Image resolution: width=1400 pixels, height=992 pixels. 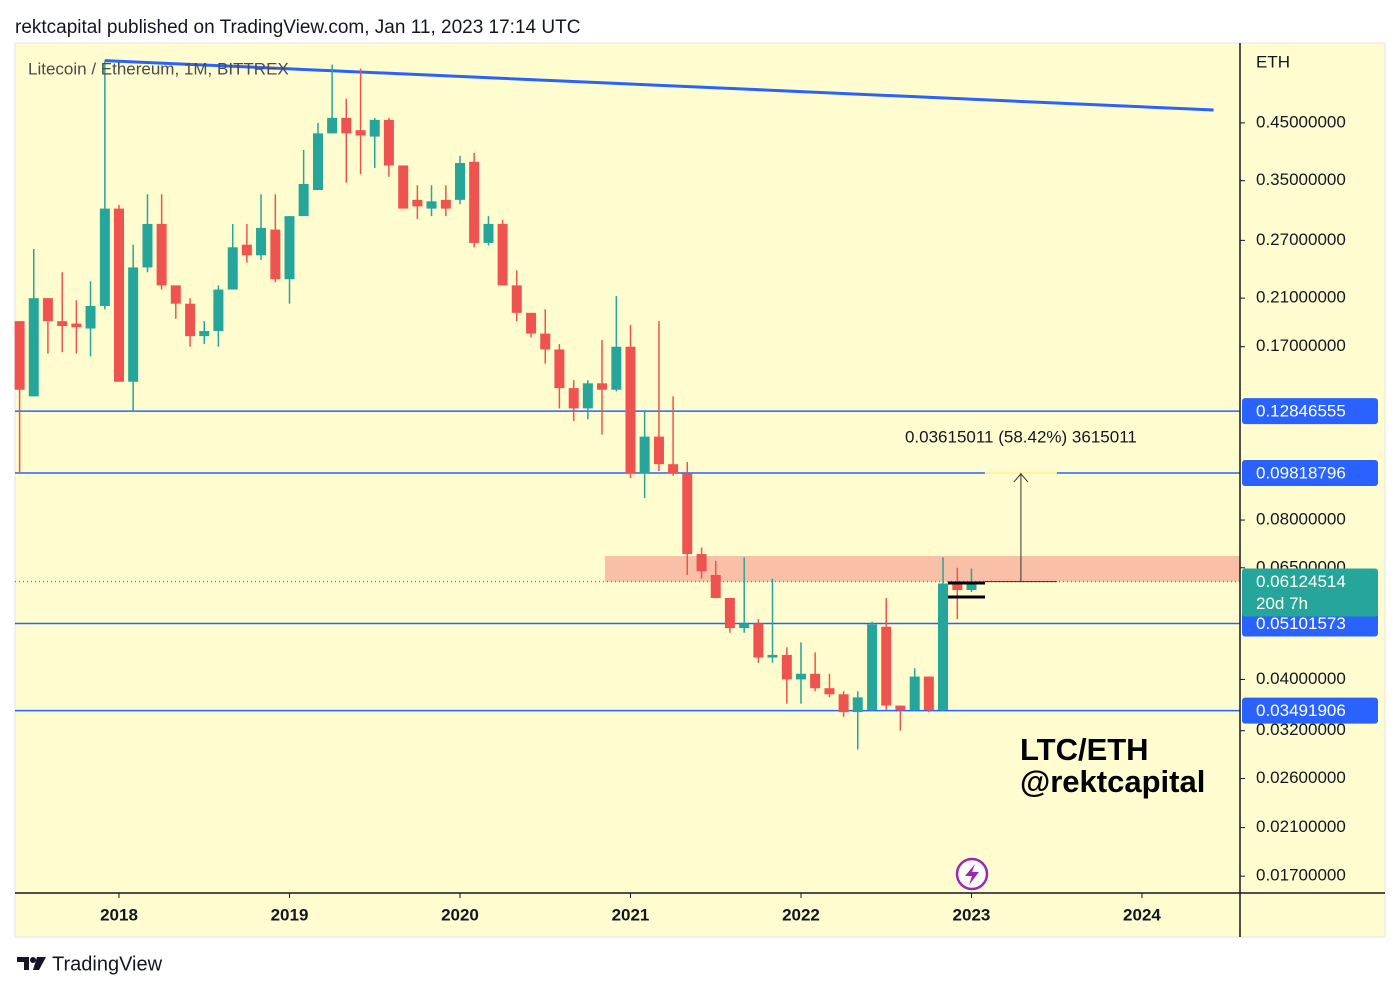 What do you see at coordinates (1310, 592) in the screenshot?
I see `current-price-box` at bounding box center [1310, 592].